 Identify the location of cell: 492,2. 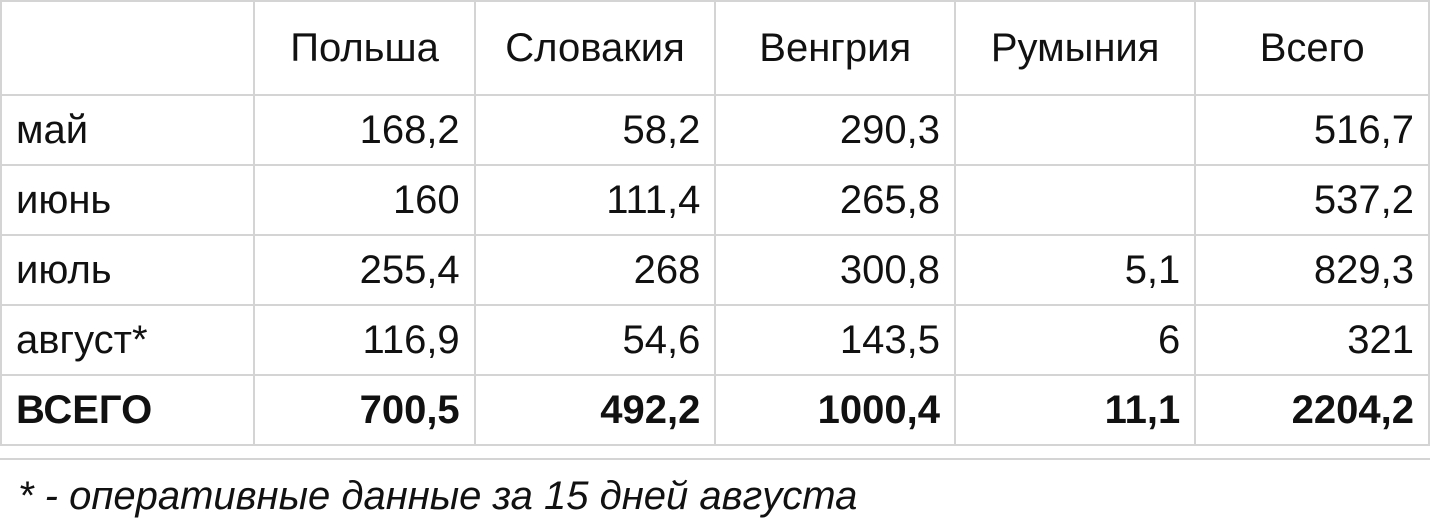
(595, 410).